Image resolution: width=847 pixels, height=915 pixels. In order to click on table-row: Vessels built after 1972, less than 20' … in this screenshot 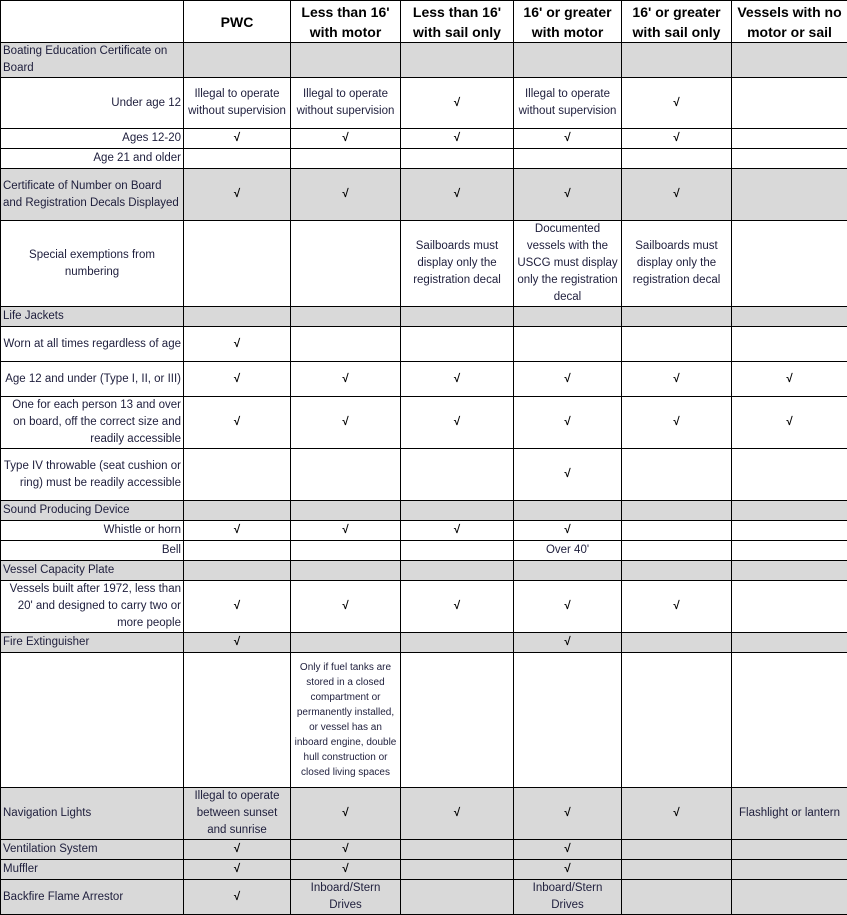, I will do `click(424, 607)`.